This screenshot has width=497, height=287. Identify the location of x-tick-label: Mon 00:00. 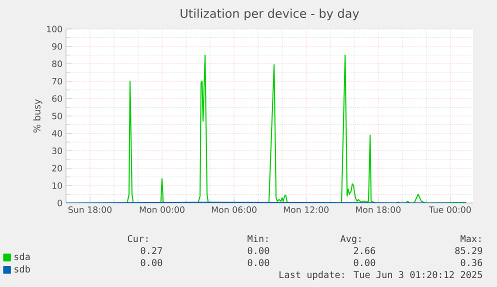
(162, 209).